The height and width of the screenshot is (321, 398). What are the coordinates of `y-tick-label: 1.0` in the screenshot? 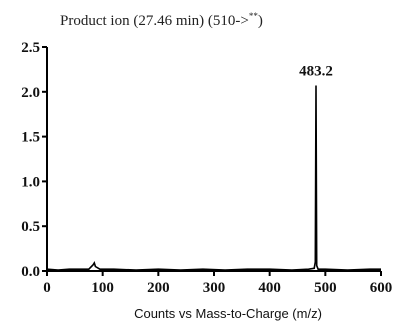 It's located at (30, 182).